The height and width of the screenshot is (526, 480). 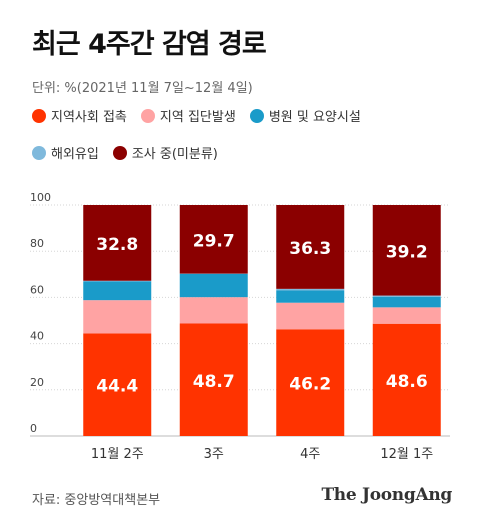 What do you see at coordinates (256, 115) in the screenshot?
I see `legend-swatch-hospital-care` at bounding box center [256, 115].